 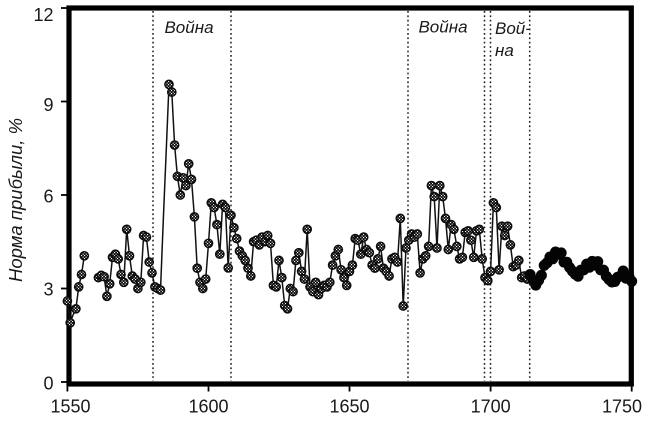 I want to click on svg-text: 6, so click(x=48, y=197).